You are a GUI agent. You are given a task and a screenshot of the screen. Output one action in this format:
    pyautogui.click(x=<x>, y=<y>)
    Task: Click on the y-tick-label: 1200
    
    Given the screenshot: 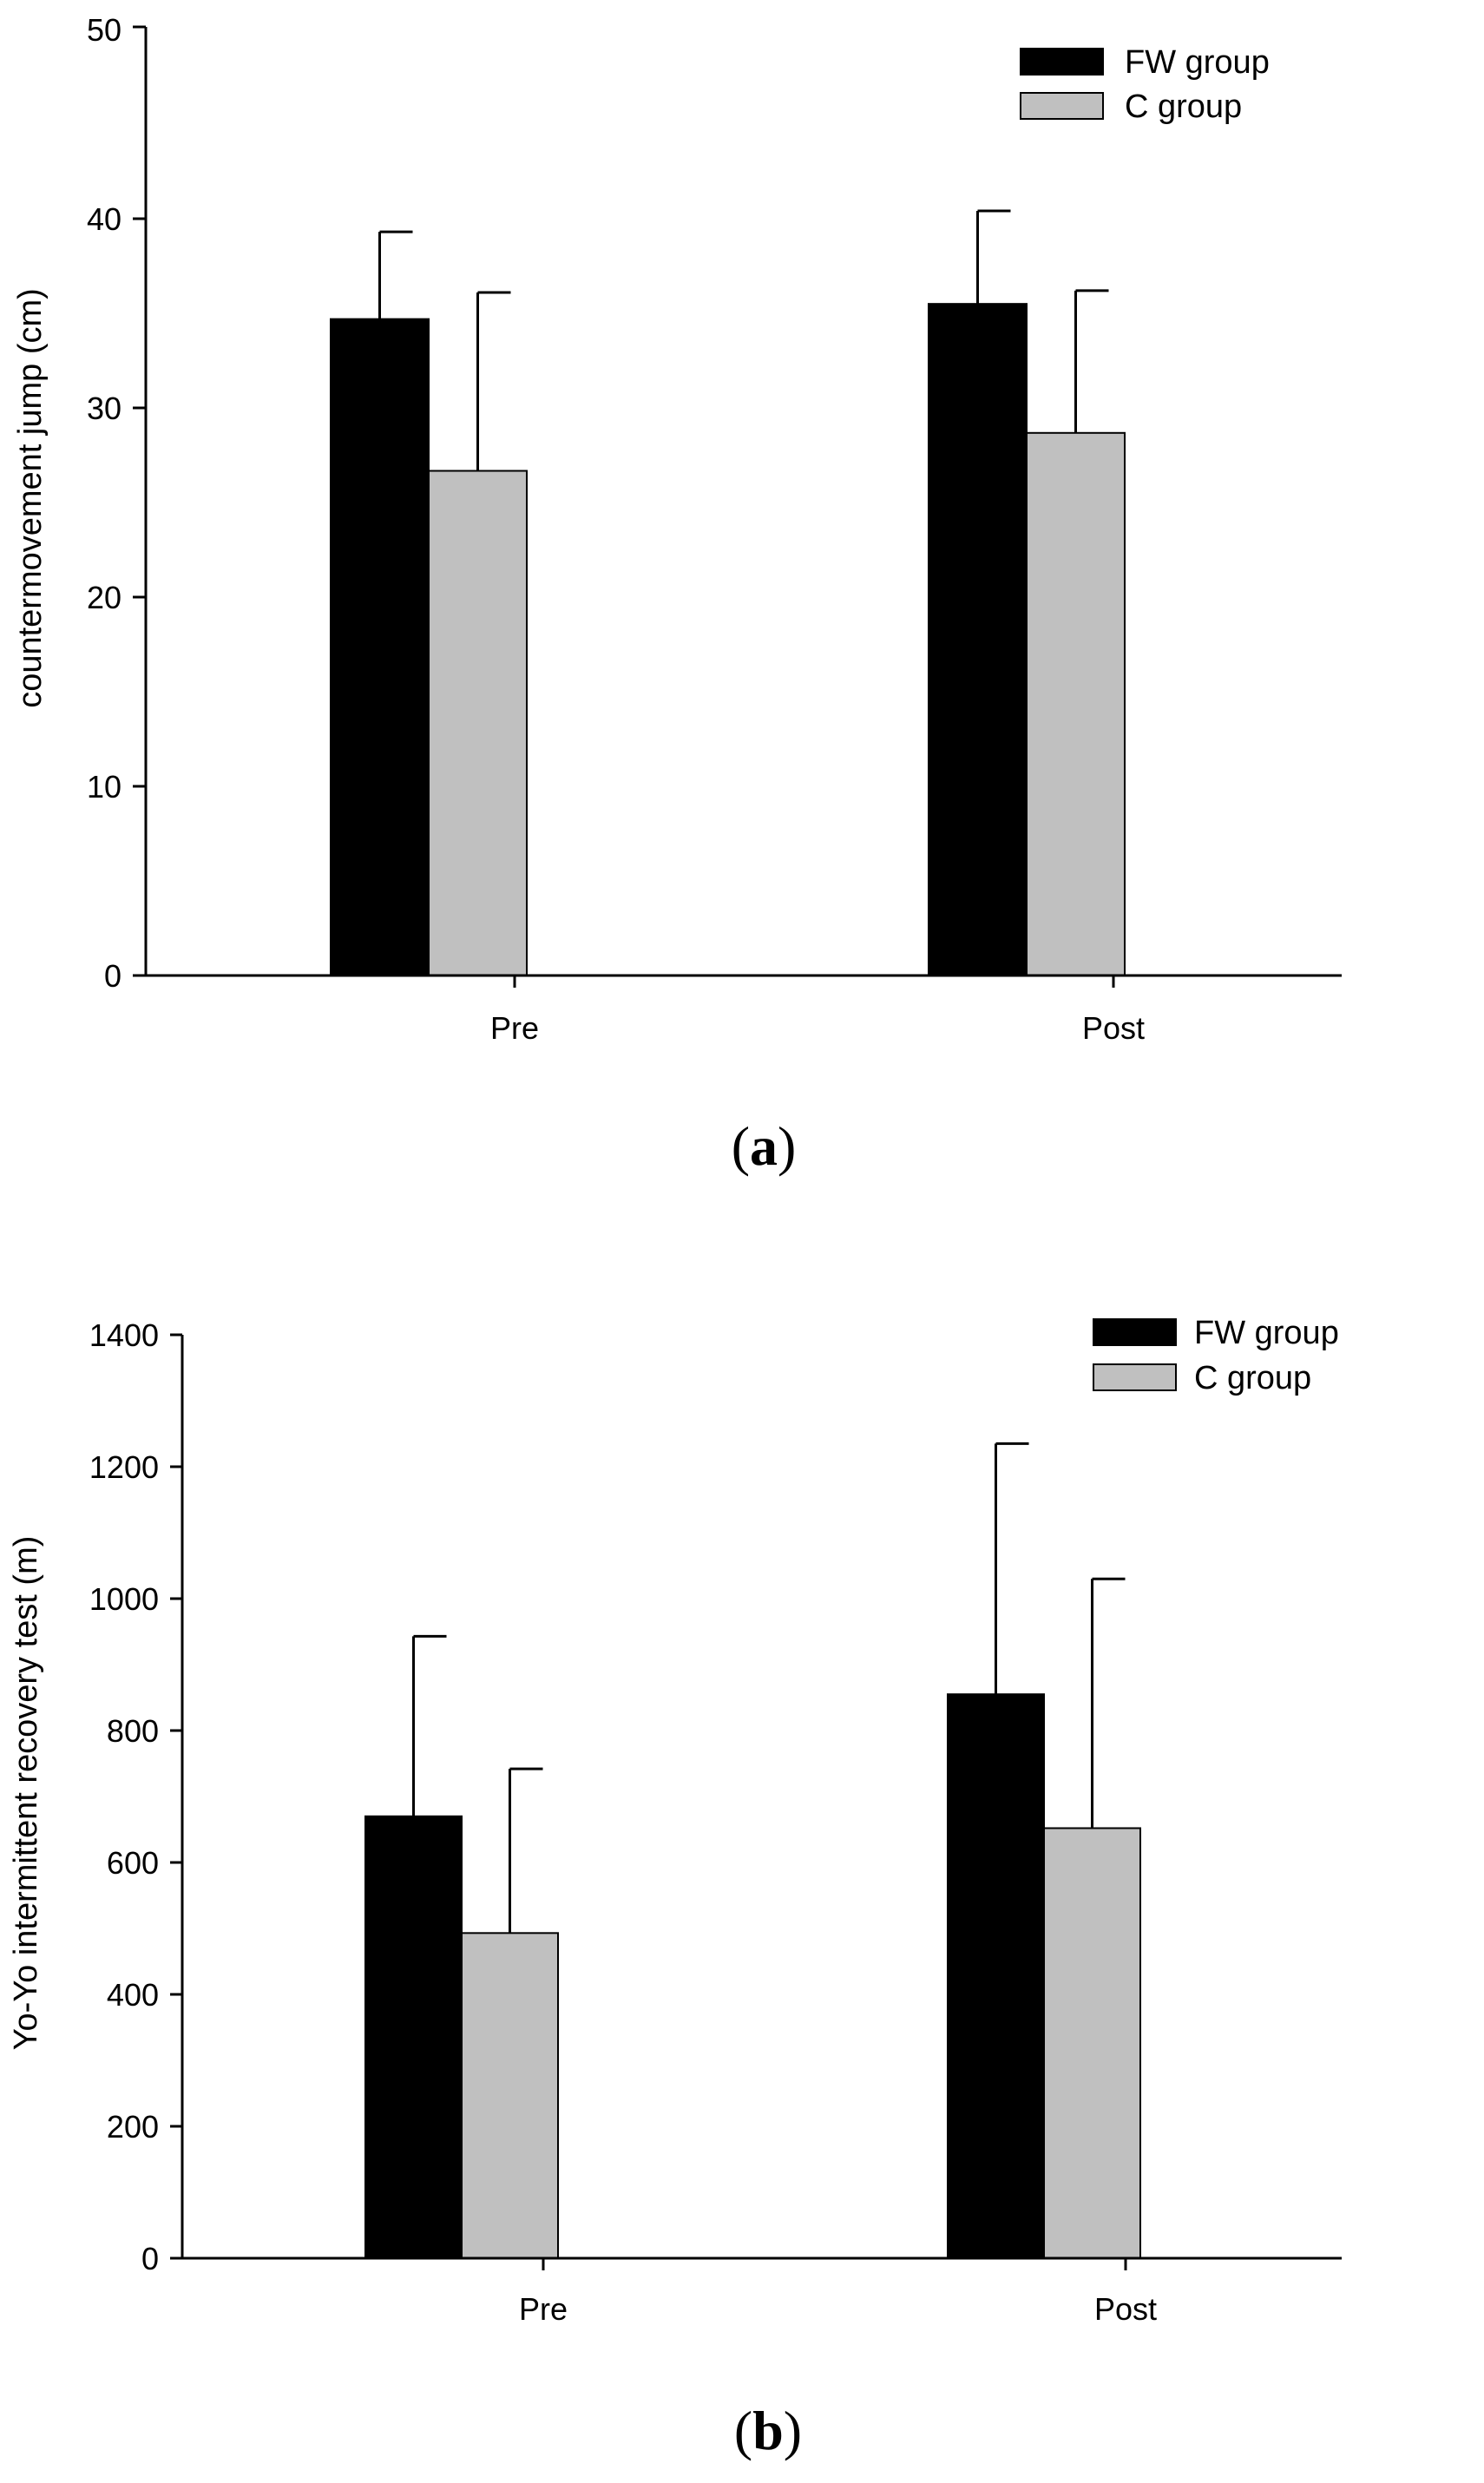 What is the action you would take?
    pyautogui.click(x=124, y=1467)
    